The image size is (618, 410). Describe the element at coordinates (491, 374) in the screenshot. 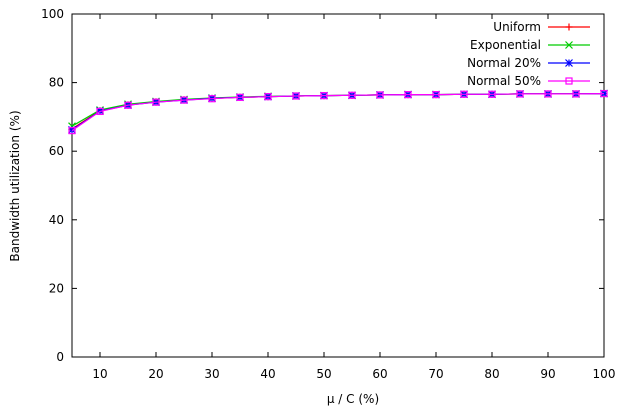

I see `x-tick-label: 80` at that location.